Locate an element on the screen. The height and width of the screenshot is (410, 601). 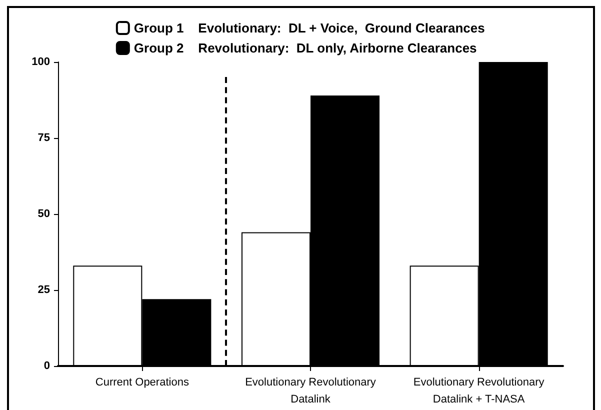
x-tick-label: Evolutionary Revolutionary Datalink + T-NASA is located at coordinates (479, 391).